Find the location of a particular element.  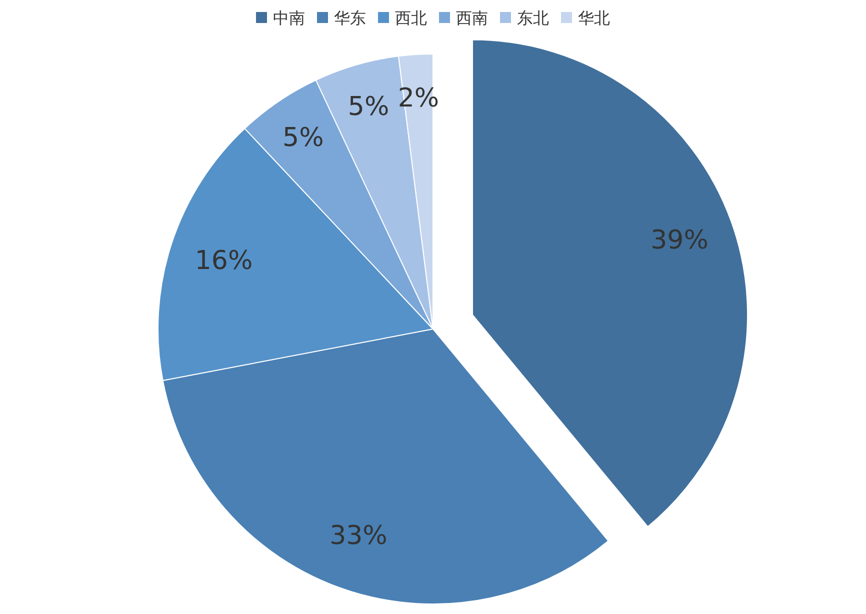

data-label: 39% is located at coordinates (679, 240).